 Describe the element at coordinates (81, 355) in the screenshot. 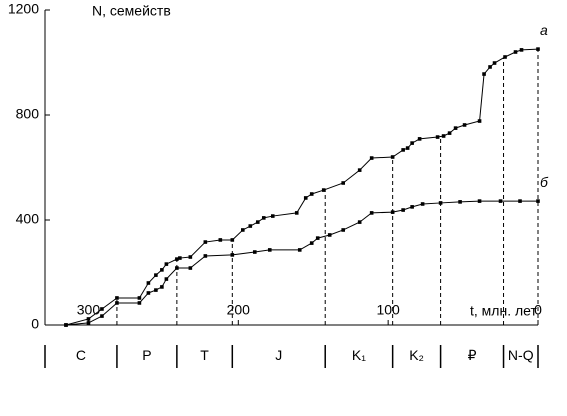

I see `period-label: C` at that location.